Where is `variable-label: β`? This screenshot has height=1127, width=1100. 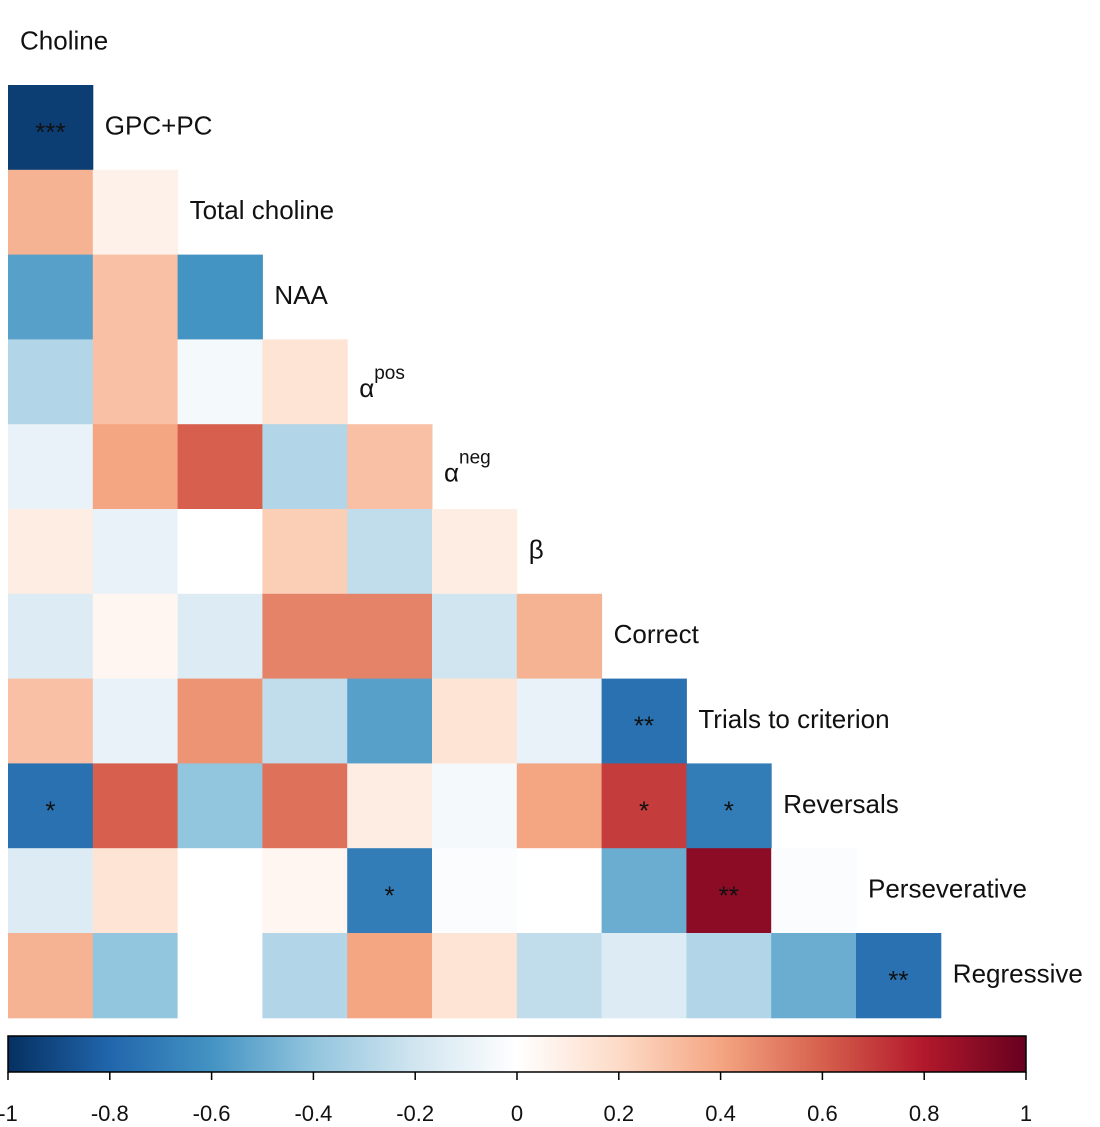
variable-label: β is located at coordinates (536, 549).